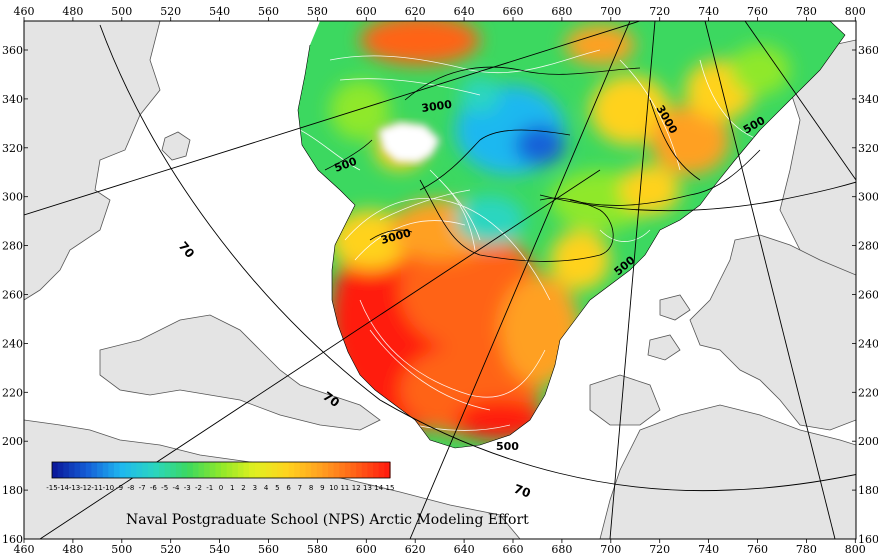  What do you see at coordinates (868, 197) in the screenshot?
I see `y-tick-right-300: 300` at bounding box center [868, 197].